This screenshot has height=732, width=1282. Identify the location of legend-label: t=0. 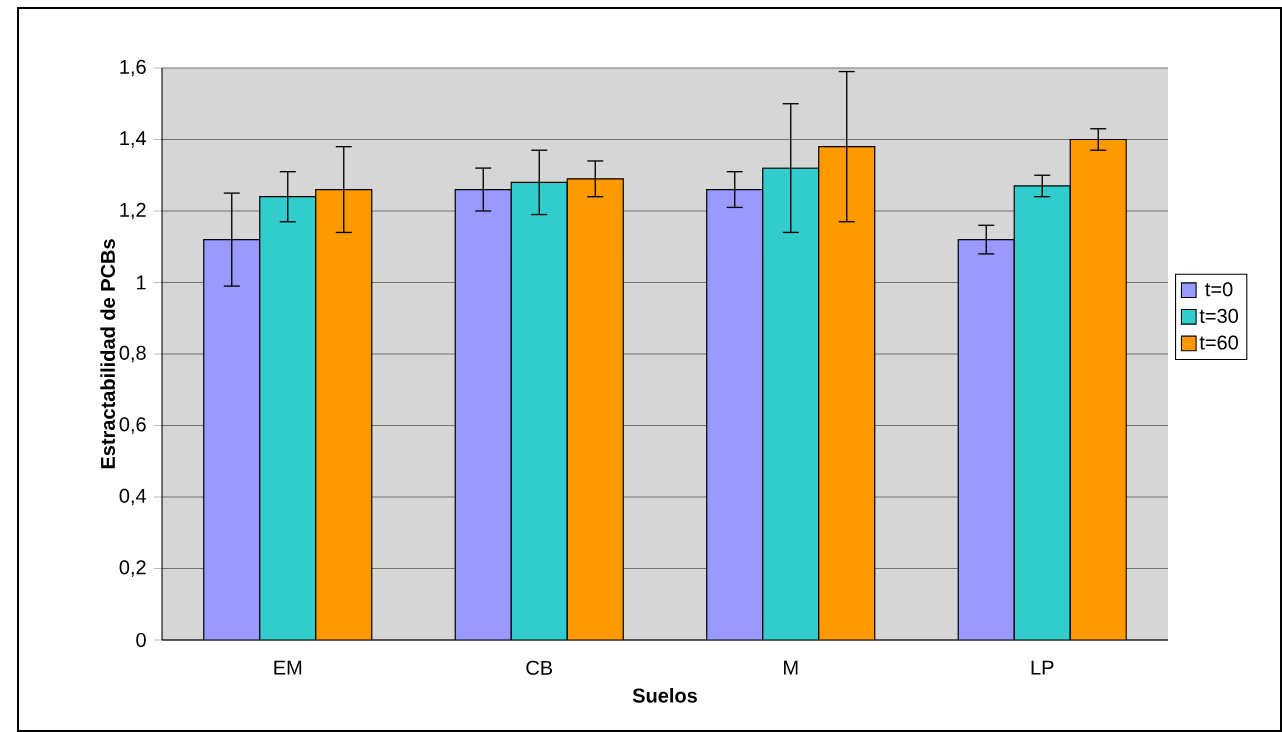
(1219, 289).